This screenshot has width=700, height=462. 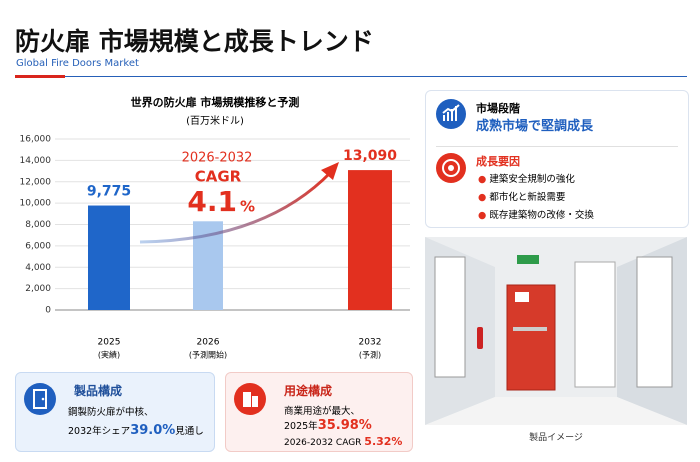 I want to click on accent-line, so click(x=40, y=76).